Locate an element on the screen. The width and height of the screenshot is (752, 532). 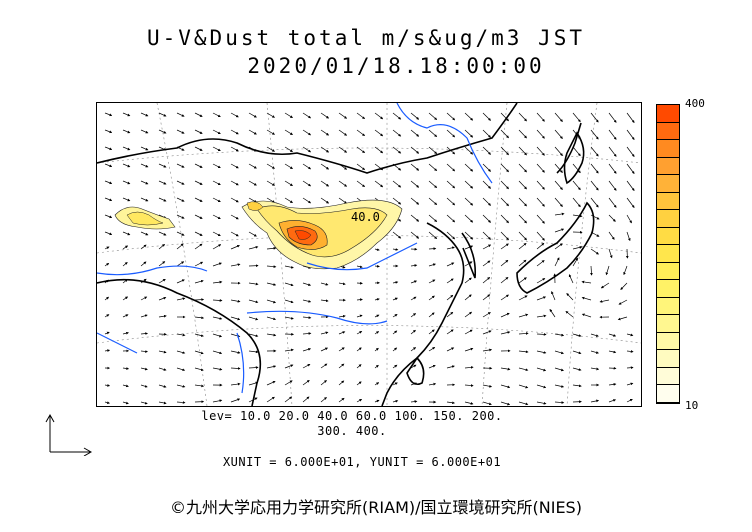
contour-levels-line1: lev= 10.0 20.0 40.0 60.0 100. 150. 200. is located at coordinates (352, 416).